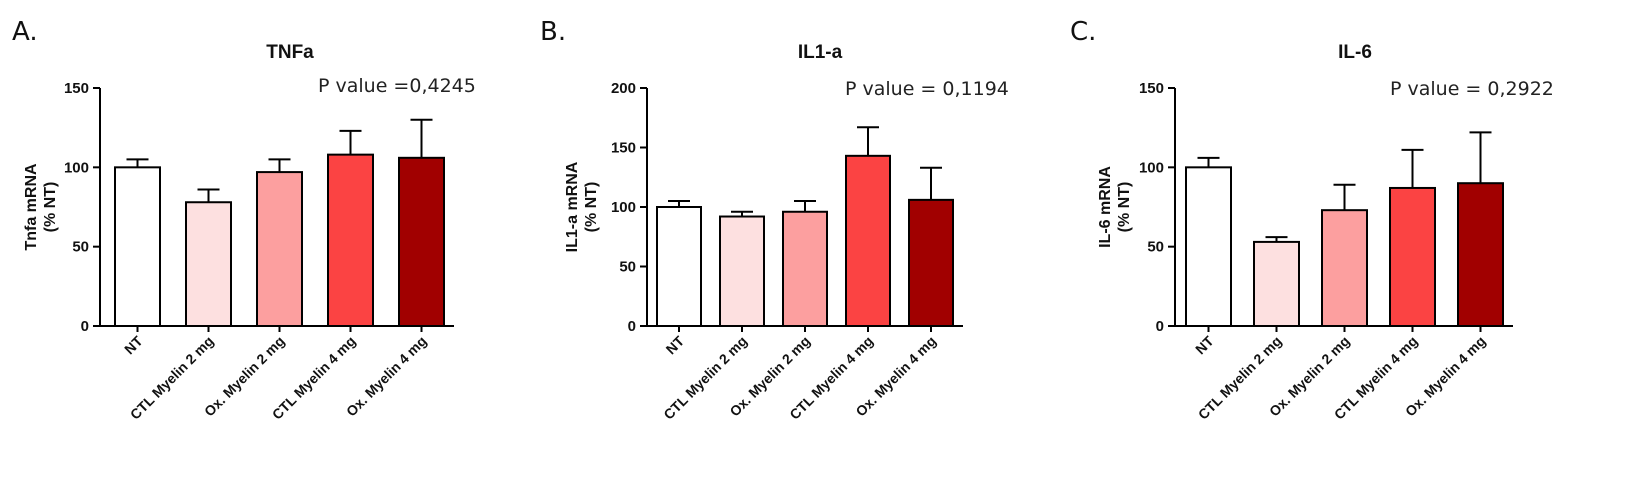 This screenshot has width=1629, height=486. Describe the element at coordinates (397, 86) in the screenshot. I see `p-value-annotation: P value =0,4245` at that location.